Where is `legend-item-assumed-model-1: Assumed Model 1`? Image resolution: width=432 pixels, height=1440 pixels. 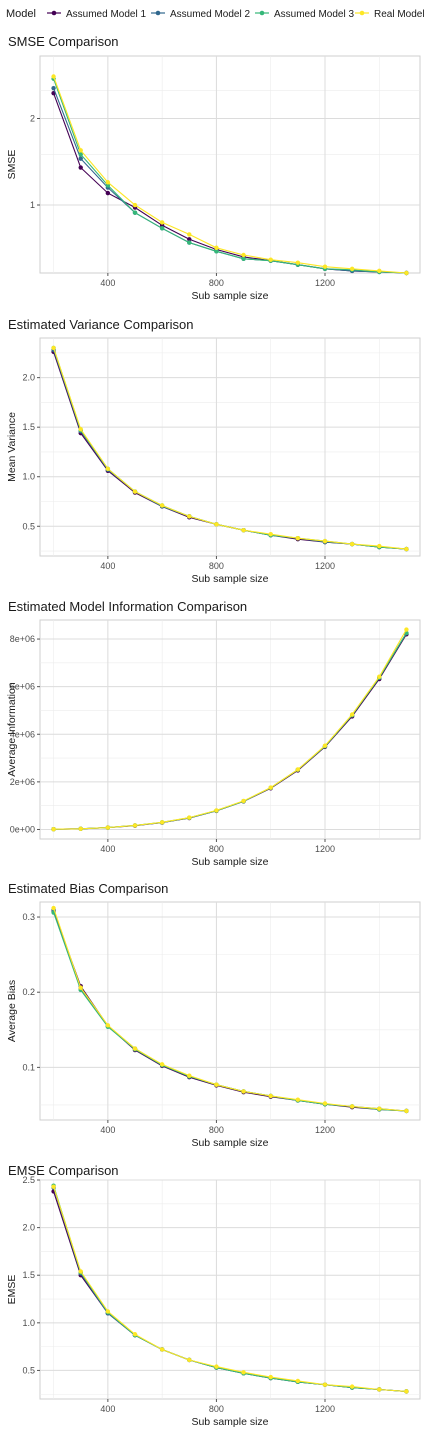
legend-item-assumed-model-1: Assumed Model 1 is located at coordinates (96, 14).